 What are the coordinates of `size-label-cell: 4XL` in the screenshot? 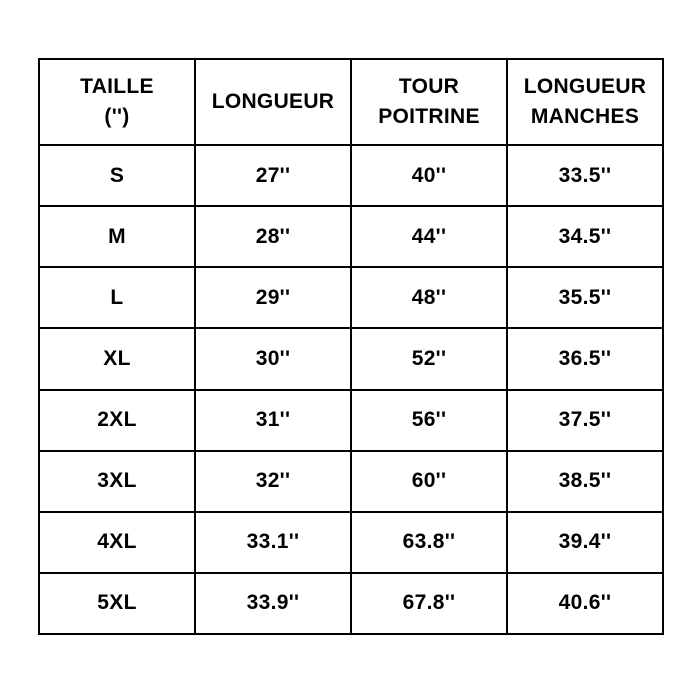 It's located at (117, 542).